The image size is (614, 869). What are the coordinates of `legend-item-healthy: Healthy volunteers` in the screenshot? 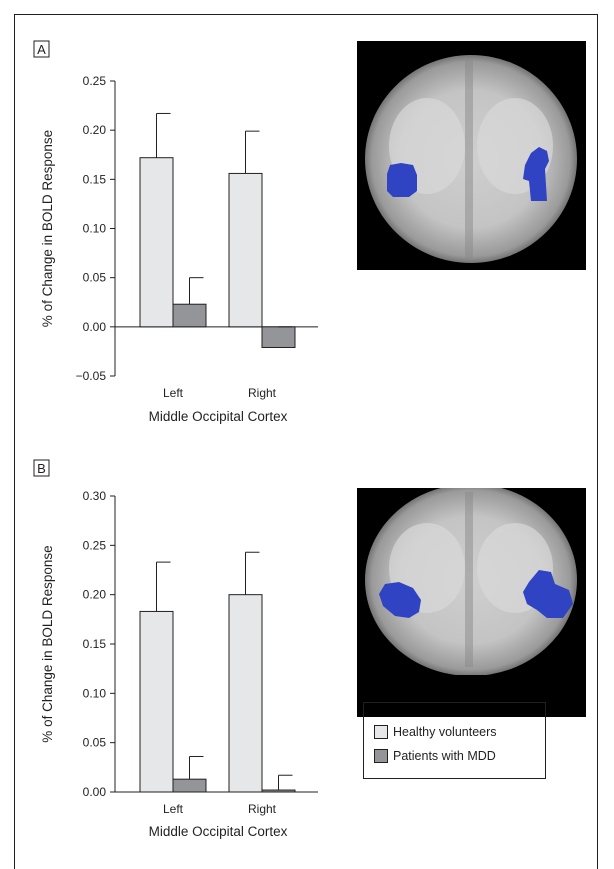 It's located at (435, 732).